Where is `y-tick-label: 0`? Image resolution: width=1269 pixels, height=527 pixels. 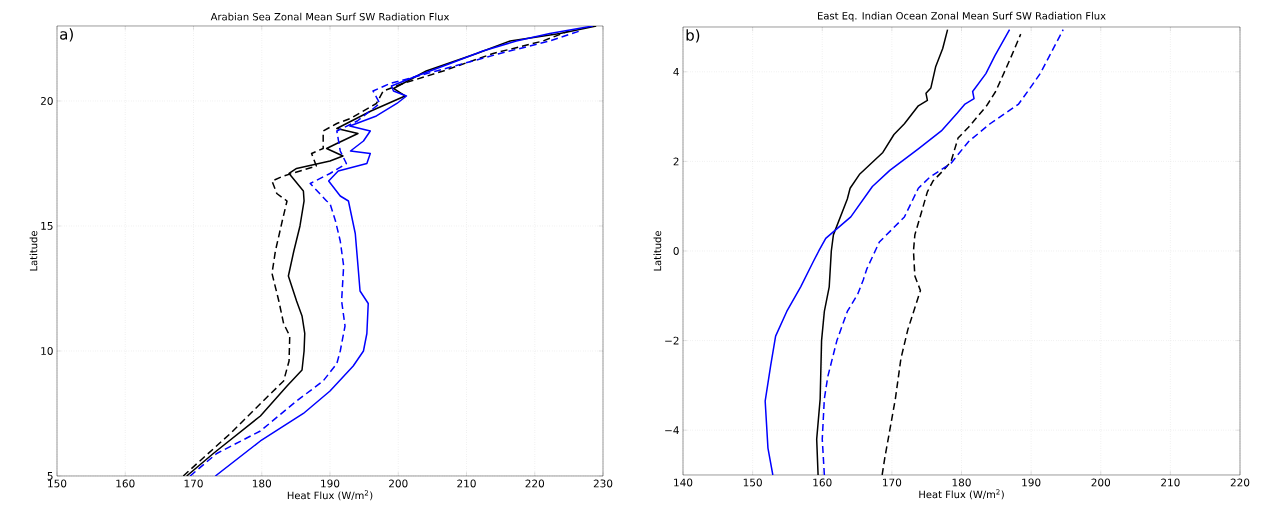
y-tick-label: 0 is located at coordinates (676, 251).